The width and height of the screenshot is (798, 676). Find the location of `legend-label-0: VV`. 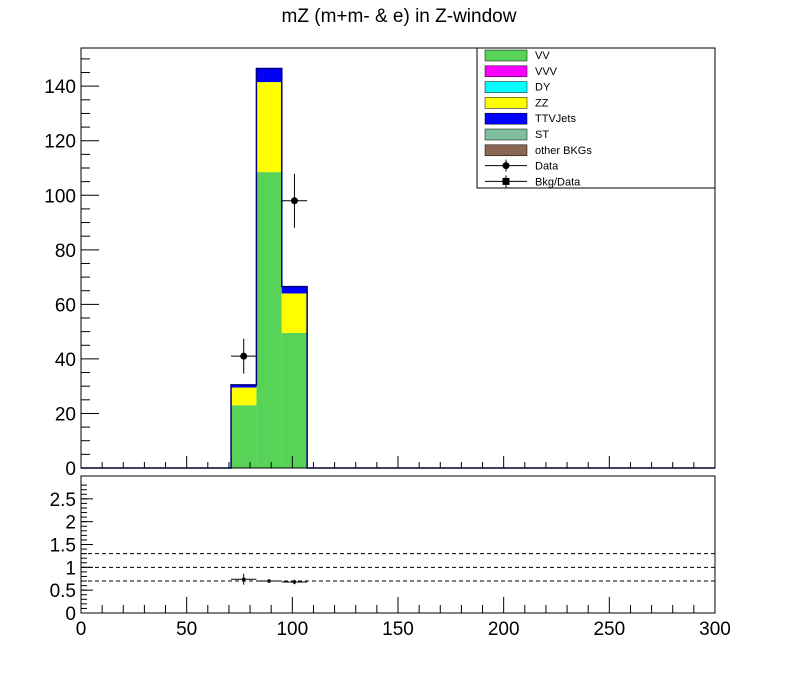

legend-label-0: VV is located at coordinates (542, 56).